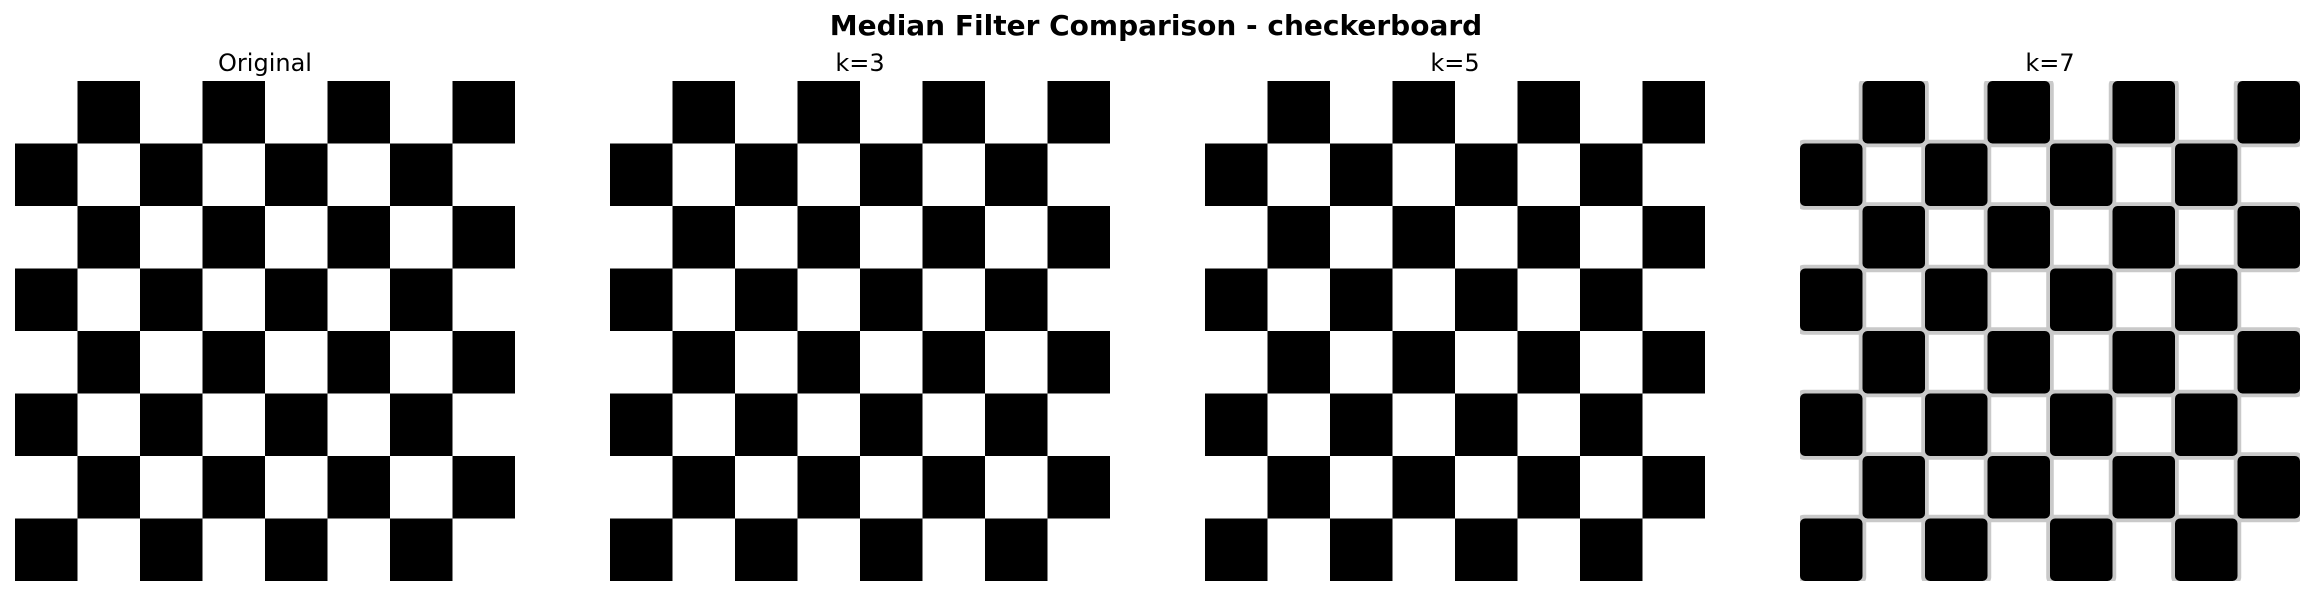 Image resolution: width=2312 pixels, height=595 pixels. Describe the element at coordinates (265, 63) in the screenshot. I see `panel-title-original: Original` at that location.